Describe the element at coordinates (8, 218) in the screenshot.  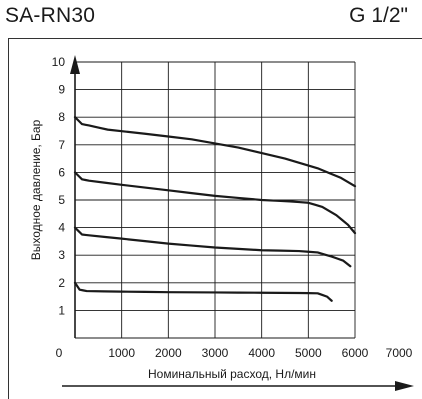
I see `frame-left-line` at that location.